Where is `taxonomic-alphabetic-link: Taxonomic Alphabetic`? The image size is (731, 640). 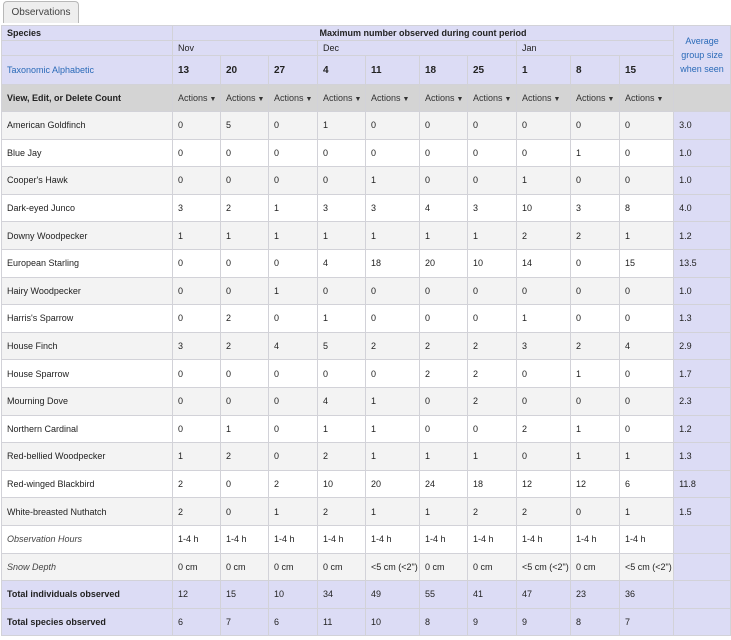
taxonomic-alphabetic-link: Taxonomic Alphabetic is located at coordinates (87, 70).